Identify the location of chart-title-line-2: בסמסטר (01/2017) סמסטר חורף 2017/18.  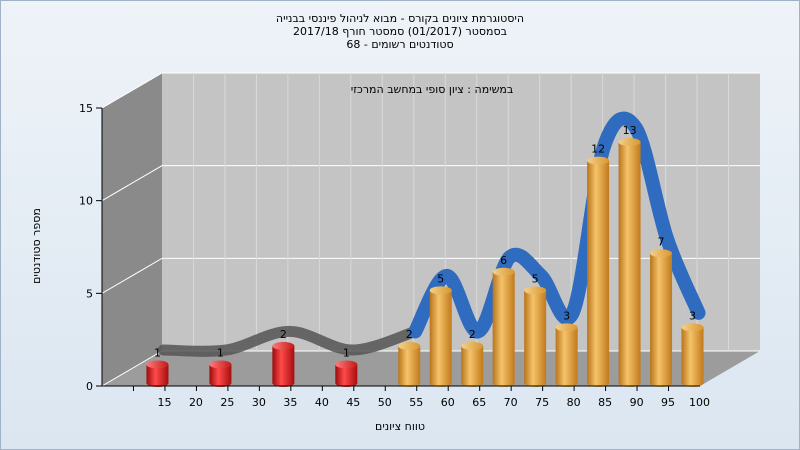
(400, 31).